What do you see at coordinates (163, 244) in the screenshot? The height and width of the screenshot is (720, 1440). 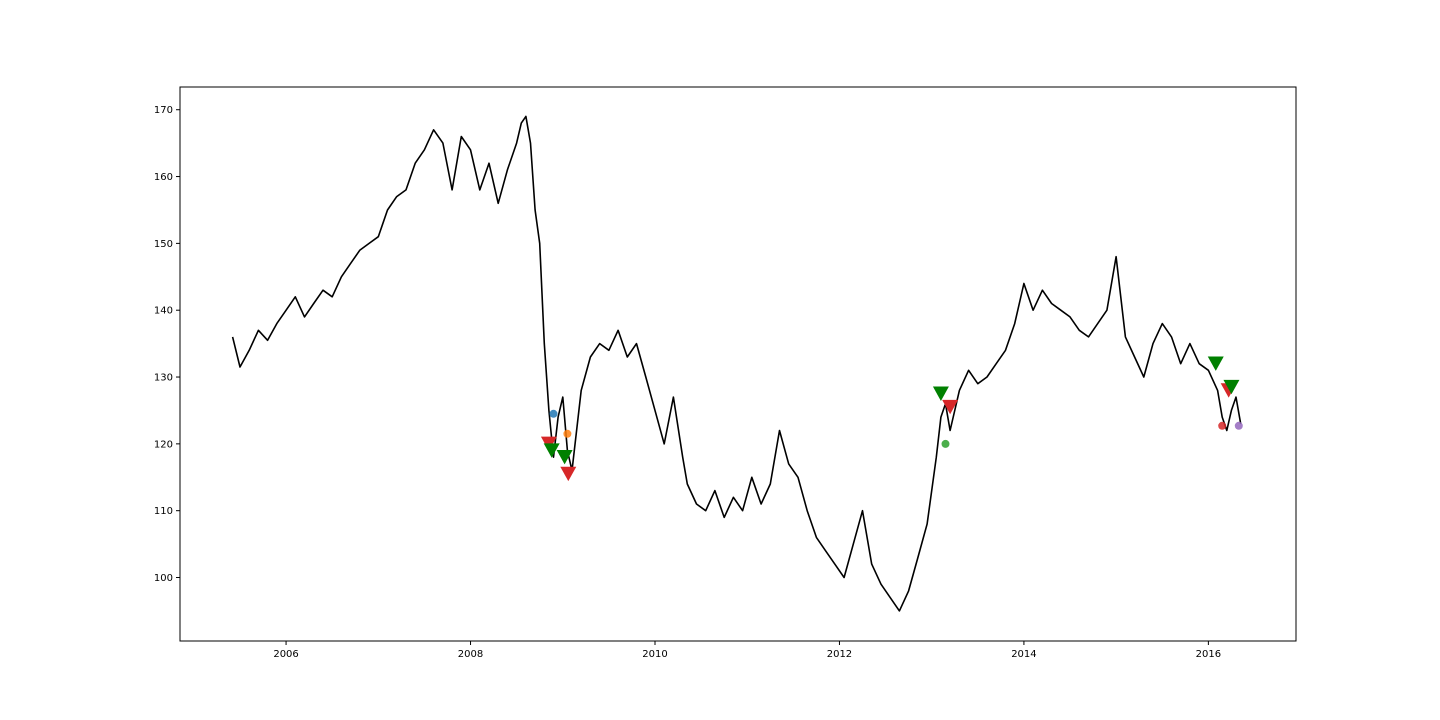 I see `y-tick-label: 150` at bounding box center [163, 244].